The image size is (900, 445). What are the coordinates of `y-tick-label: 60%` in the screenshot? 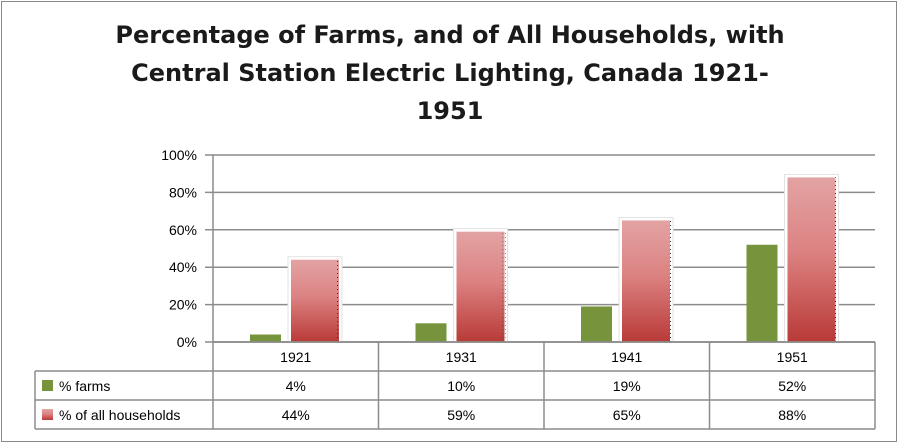 It's located at (183, 230).